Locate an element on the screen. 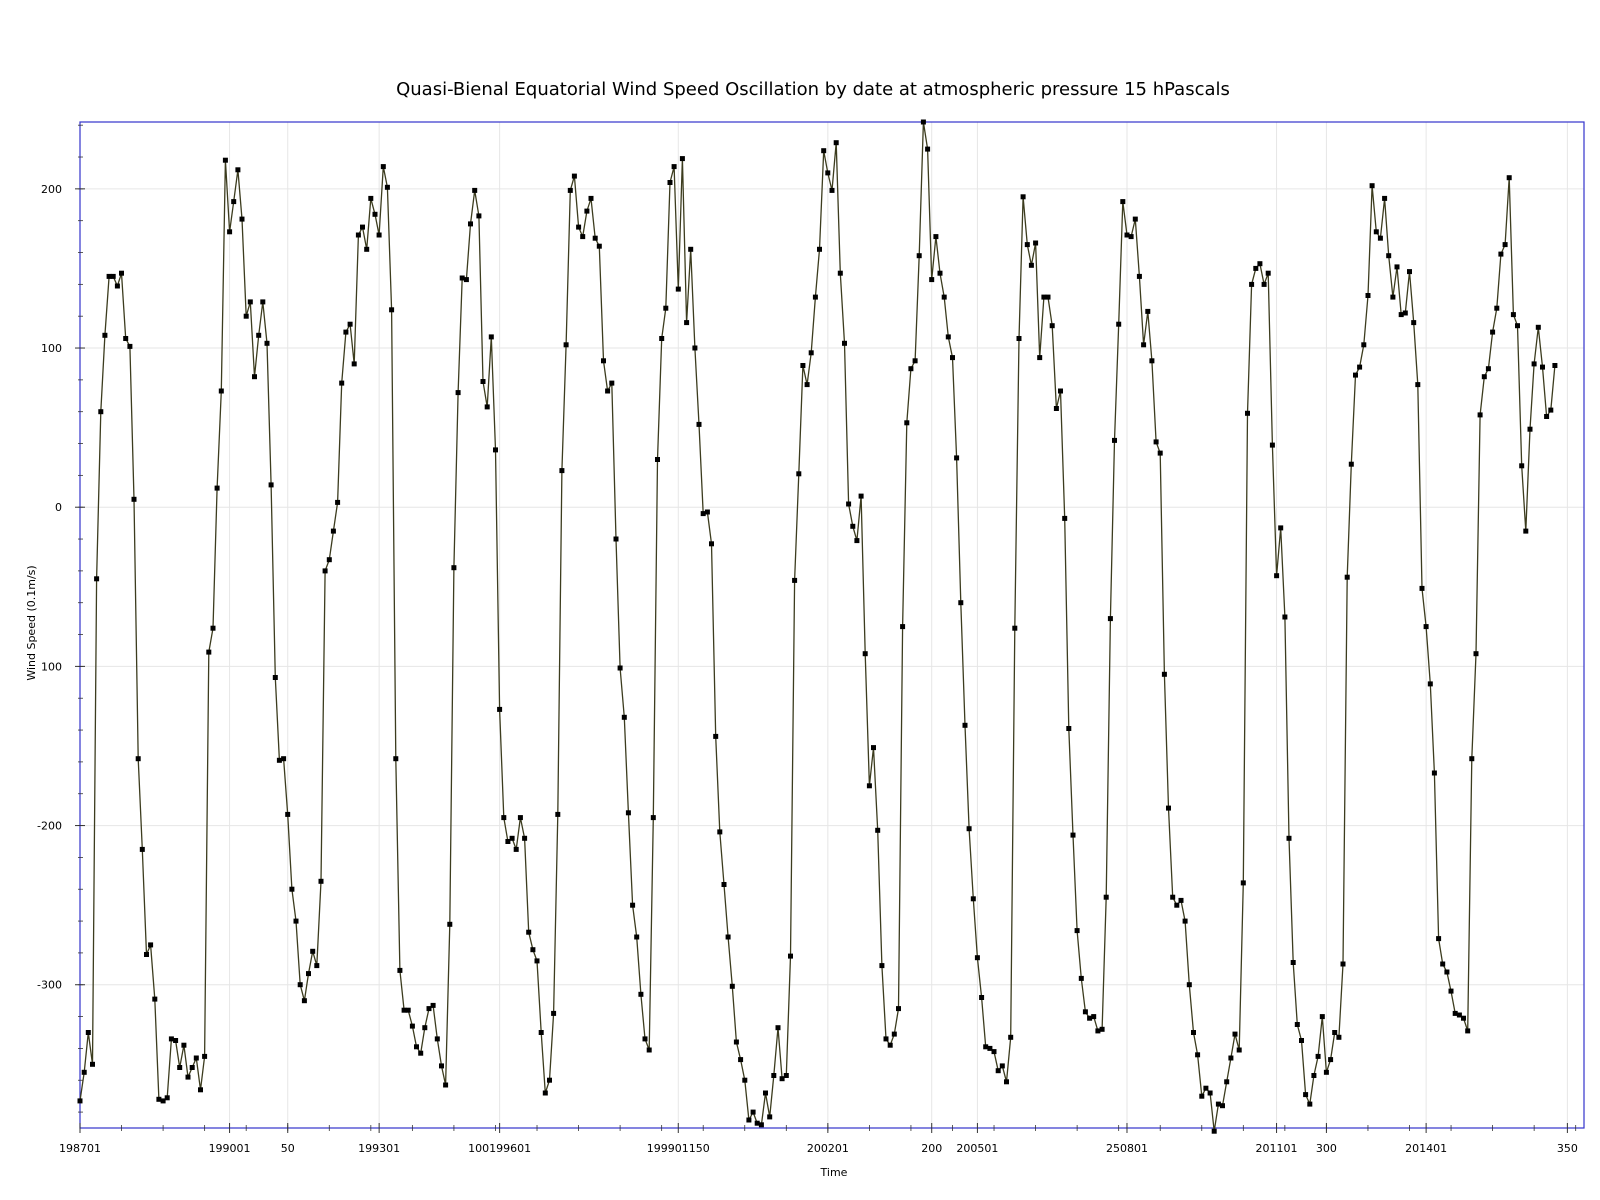  y-axis-title: Wind Speed (0.1m/s) is located at coordinates (31, 622).